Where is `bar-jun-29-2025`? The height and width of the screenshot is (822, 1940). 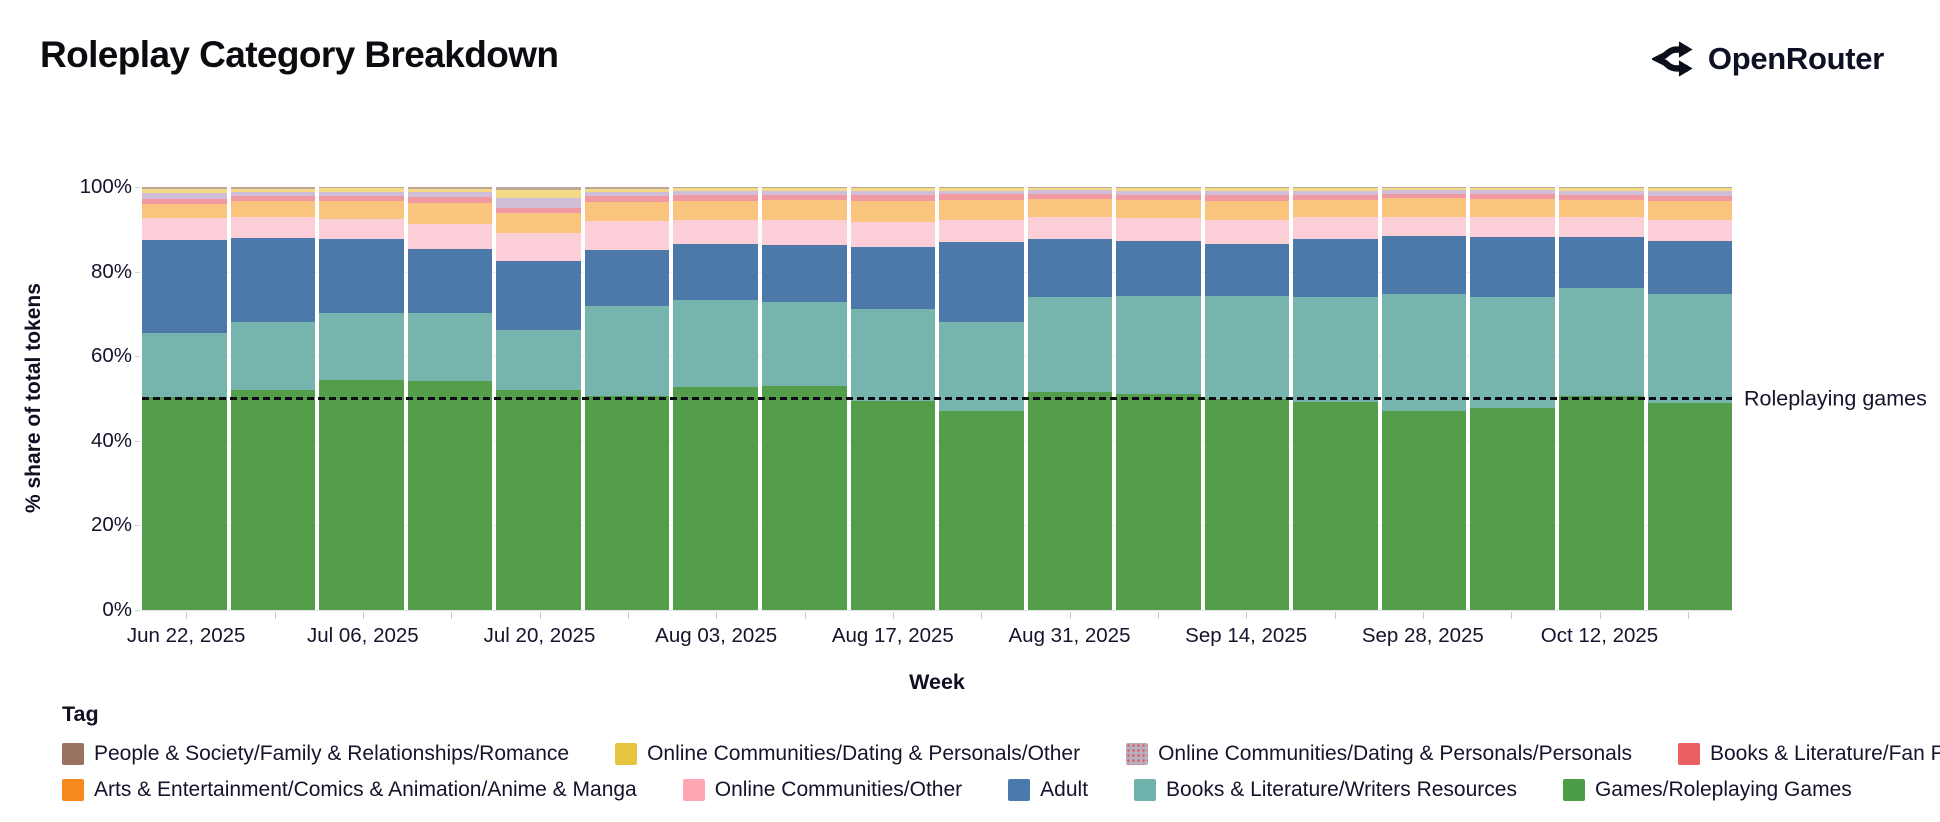
bar-jun-29-2025 is located at coordinates (273, 398).